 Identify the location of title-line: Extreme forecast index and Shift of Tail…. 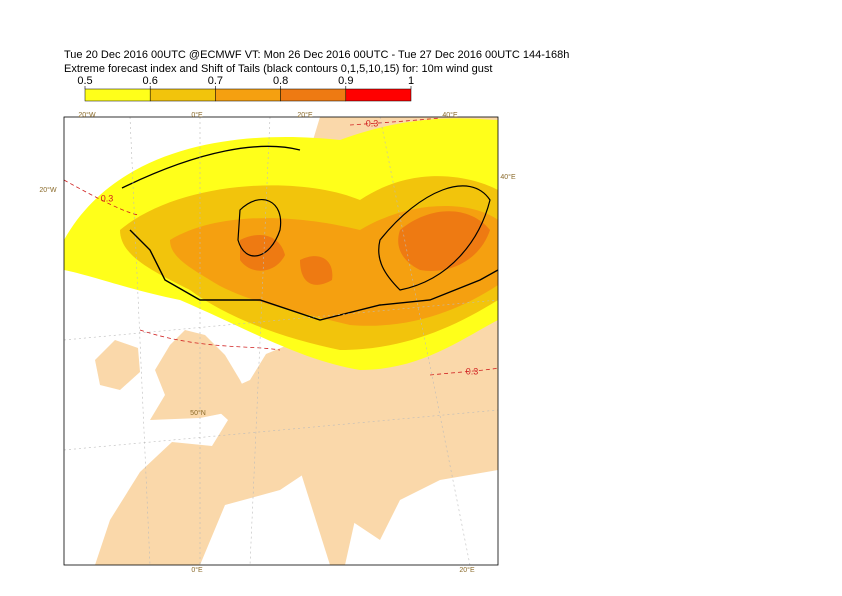
(278, 69).